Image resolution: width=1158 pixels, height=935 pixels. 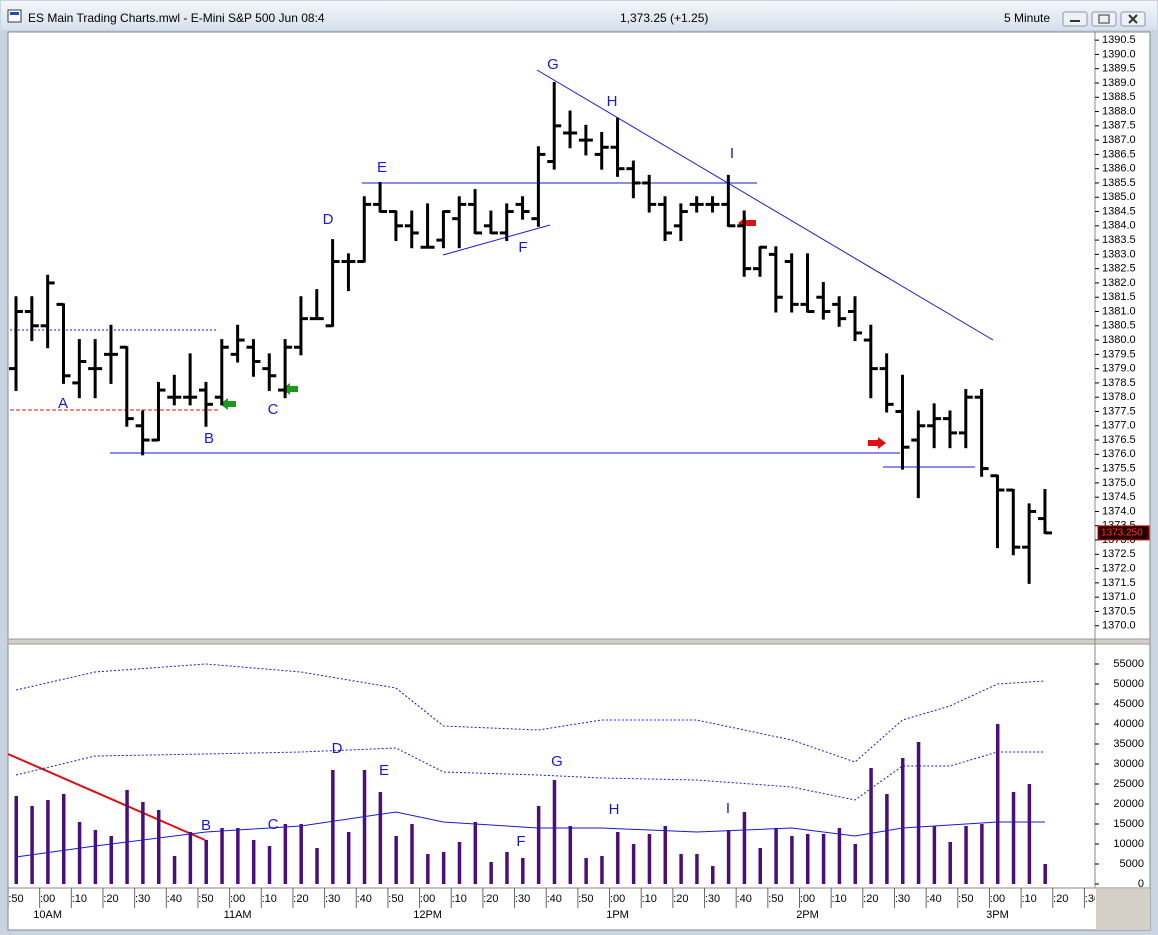 I want to click on y-tick-label: 30000, so click(x=1128, y=764).